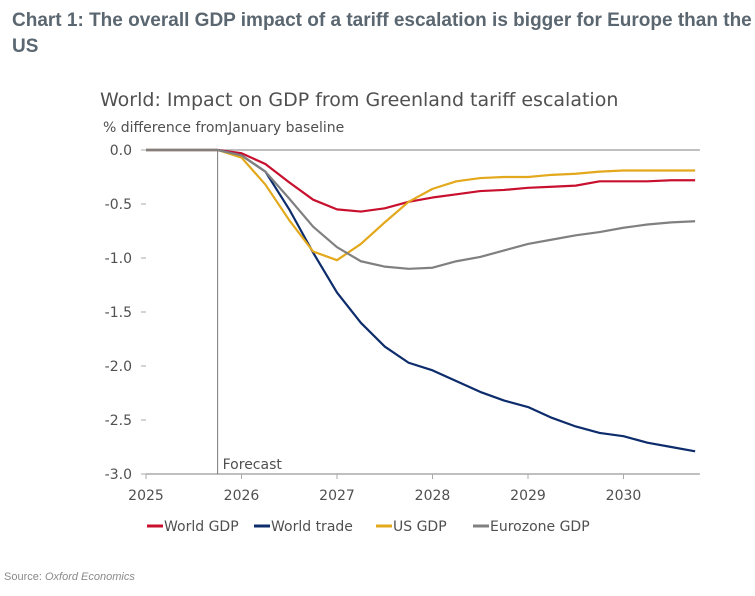 The height and width of the screenshot is (596, 755). I want to click on source-name: Oxford Economics, so click(89, 577).